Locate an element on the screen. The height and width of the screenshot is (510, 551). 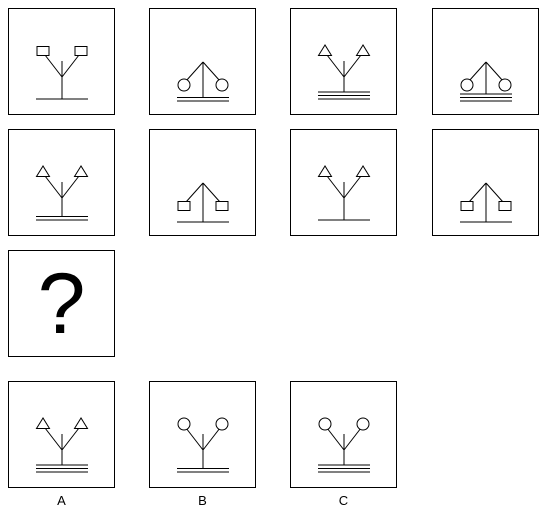
option-a is located at coordinates (61, 434).